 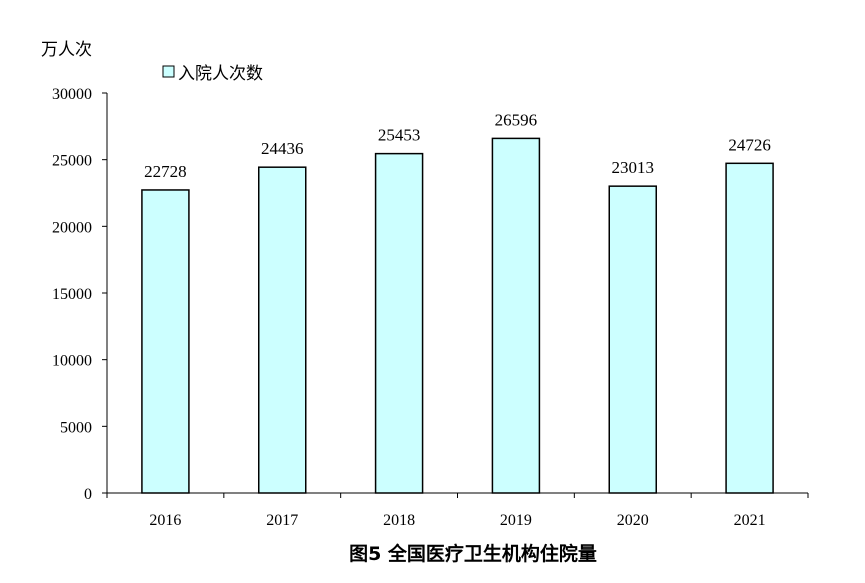 What do you see at coordinates (165, 341) in the screenshot?
I see `bar-2016` at bounding box center [165, 341].